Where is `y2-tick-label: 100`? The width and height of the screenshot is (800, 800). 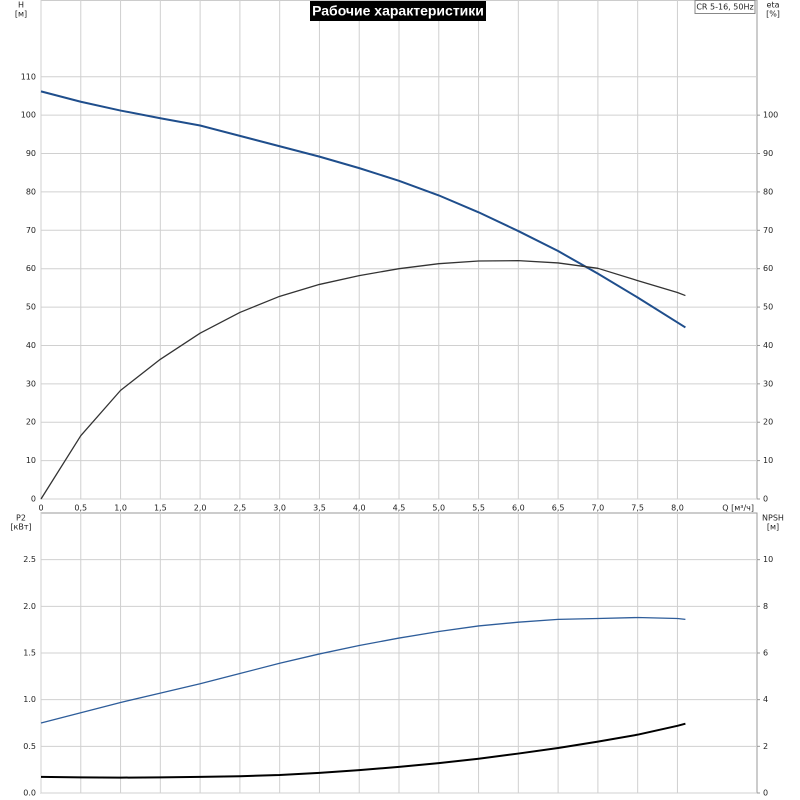 y2-tick-label: 100 is located at coordinates (770, 115).